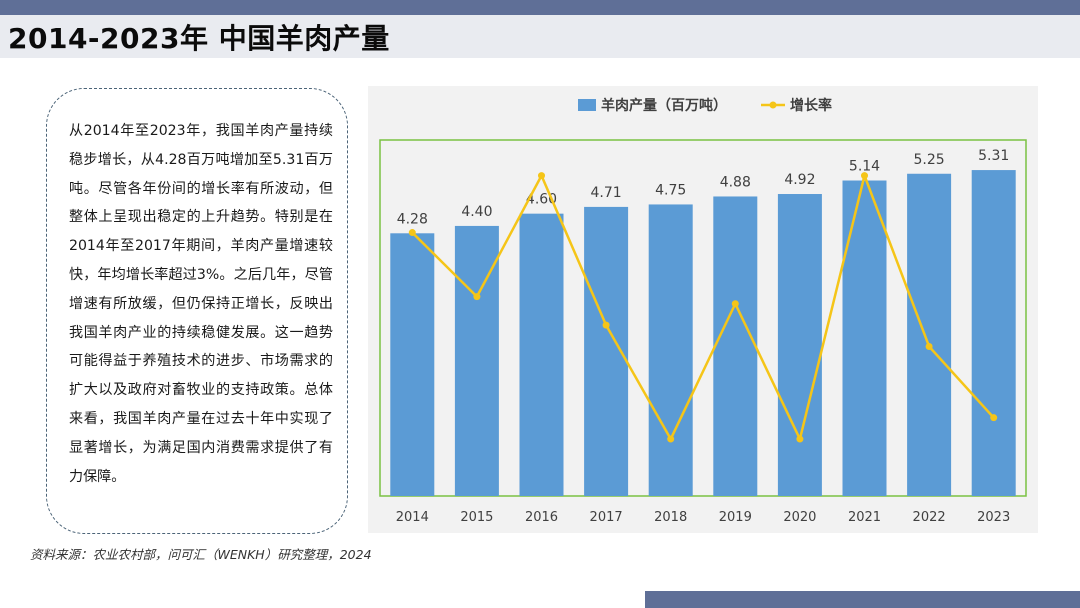 The width and height of the screenshot is (1080, 608). I want to click on x-tick-2014: 2014, so click(412, 517).